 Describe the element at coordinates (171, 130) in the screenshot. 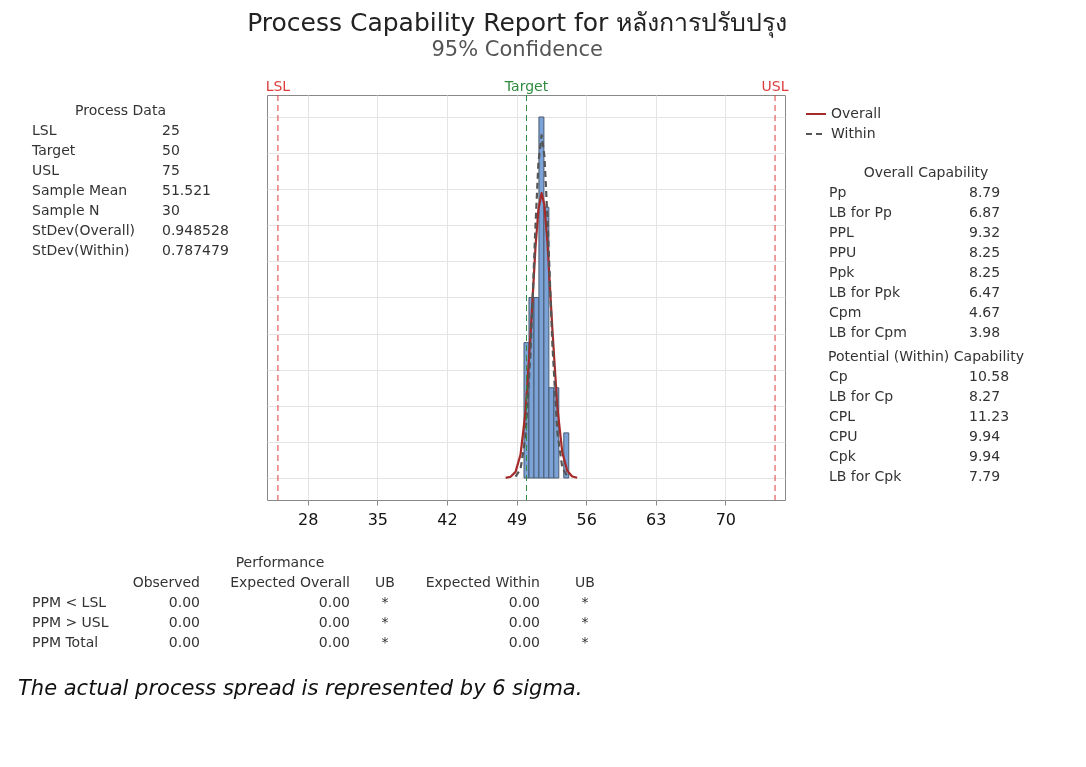

I see `data-label: 25` at that location.